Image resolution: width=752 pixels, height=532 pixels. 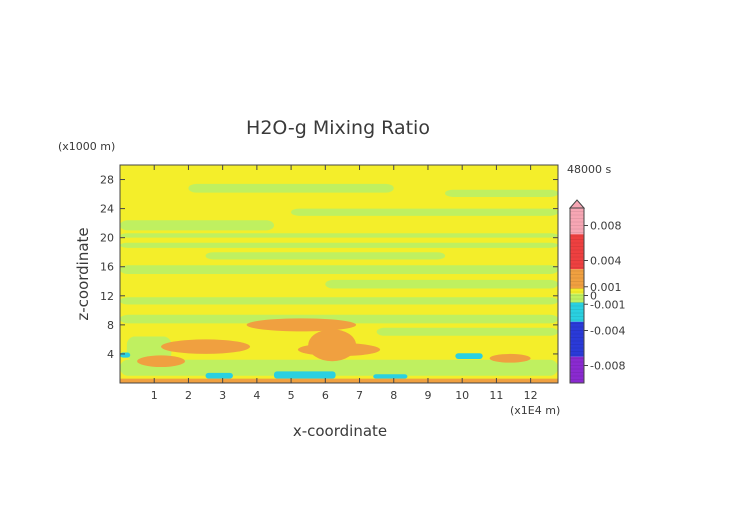 I want to click on colorbar-label: 0.008, so click(x=606, y=226).